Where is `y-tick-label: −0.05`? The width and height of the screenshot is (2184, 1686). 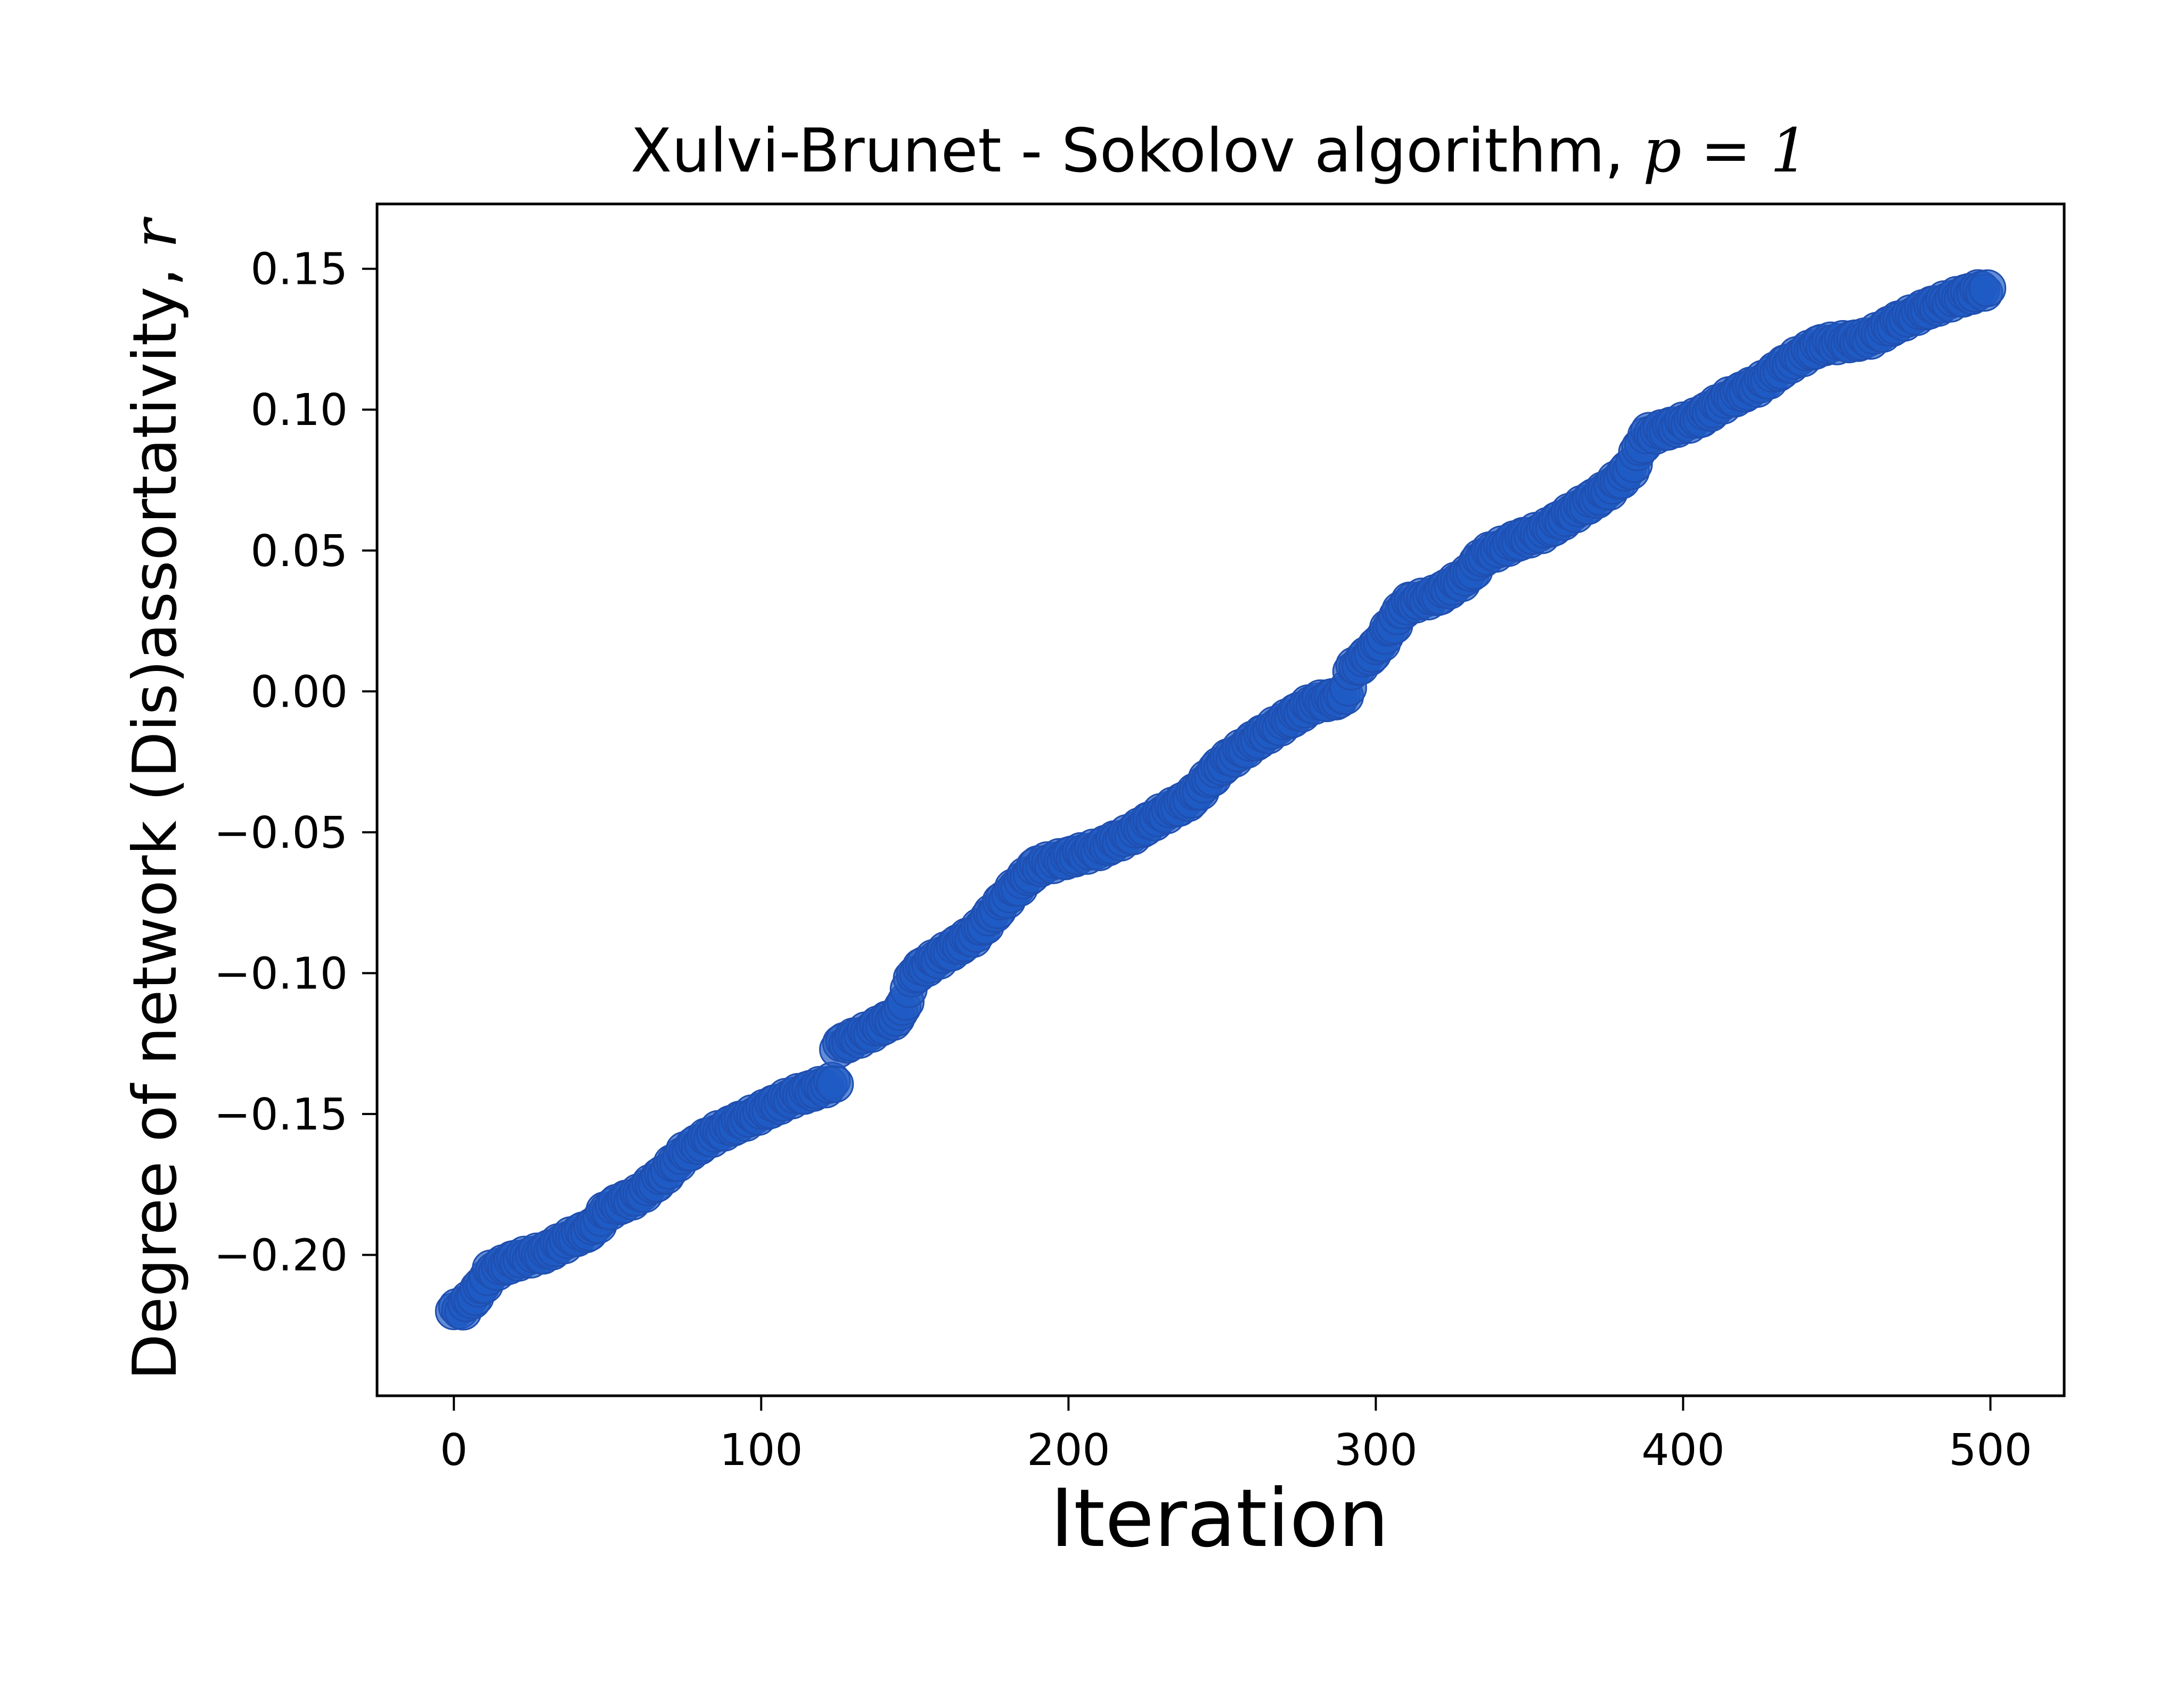 y-tick-label: −0.05 is located at coordinates (281, 833).